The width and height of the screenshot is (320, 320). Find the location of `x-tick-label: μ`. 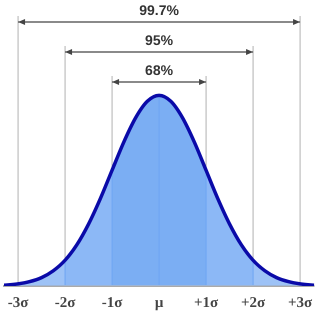

x-tick-label: μ is located at coordinates (159, 302).